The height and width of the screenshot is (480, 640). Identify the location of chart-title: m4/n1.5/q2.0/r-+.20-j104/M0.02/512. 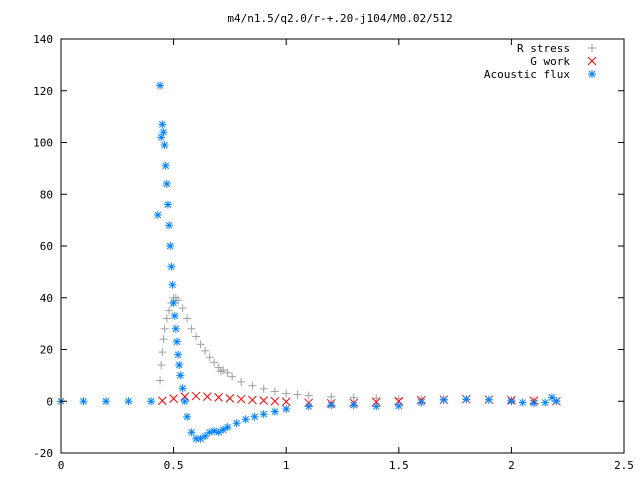
(339, 18).